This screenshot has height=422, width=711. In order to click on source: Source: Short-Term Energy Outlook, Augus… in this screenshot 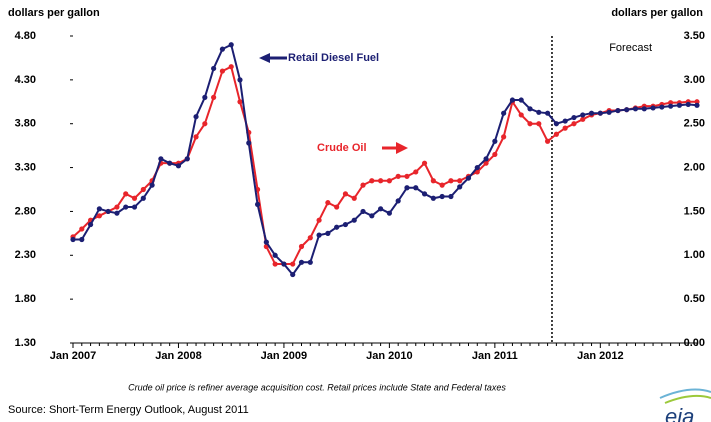, I will do `click(128, 410)`.